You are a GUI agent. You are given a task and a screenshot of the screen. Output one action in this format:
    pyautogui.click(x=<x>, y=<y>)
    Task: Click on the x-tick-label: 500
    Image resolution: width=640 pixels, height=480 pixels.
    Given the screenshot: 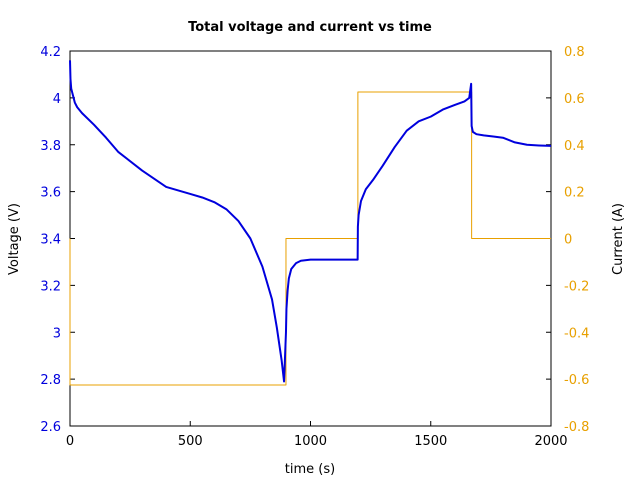 What is the action you would take?
    pyautogui.click(x=190, y=441)
    